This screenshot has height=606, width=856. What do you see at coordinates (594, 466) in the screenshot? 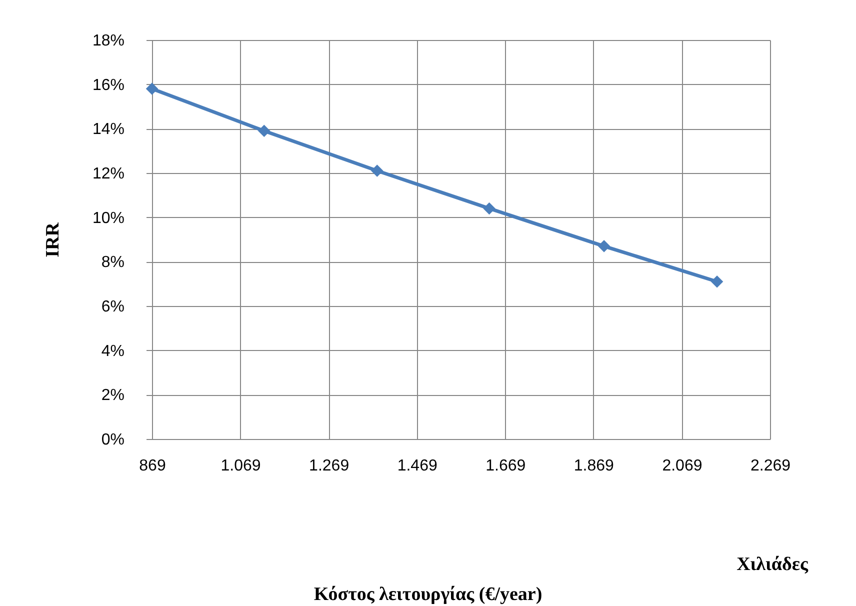
I see `x-tick-label: 1.869` at bounding box center [594, 466].